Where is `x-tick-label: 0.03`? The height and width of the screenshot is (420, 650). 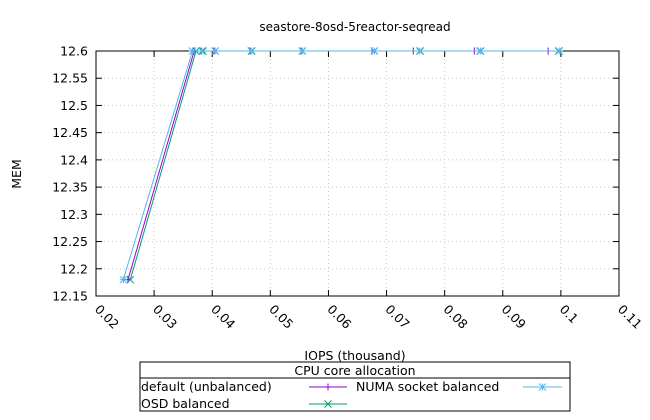 x-tick-label: 0.03 is located at coordinates (165, 317).